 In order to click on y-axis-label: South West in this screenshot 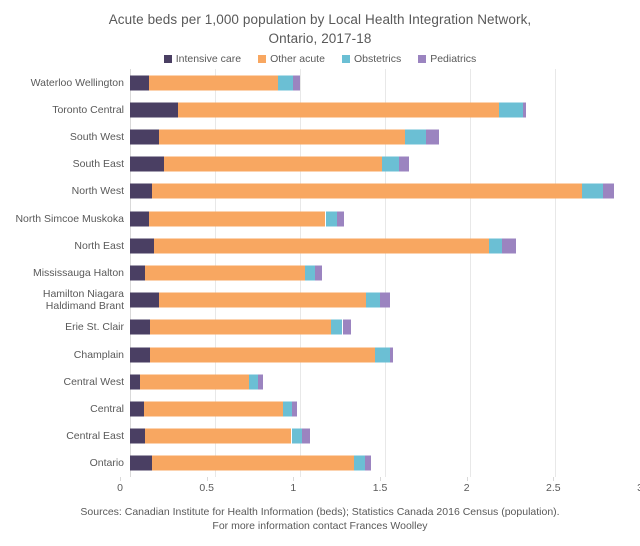, I will do `click(96, 137)`.